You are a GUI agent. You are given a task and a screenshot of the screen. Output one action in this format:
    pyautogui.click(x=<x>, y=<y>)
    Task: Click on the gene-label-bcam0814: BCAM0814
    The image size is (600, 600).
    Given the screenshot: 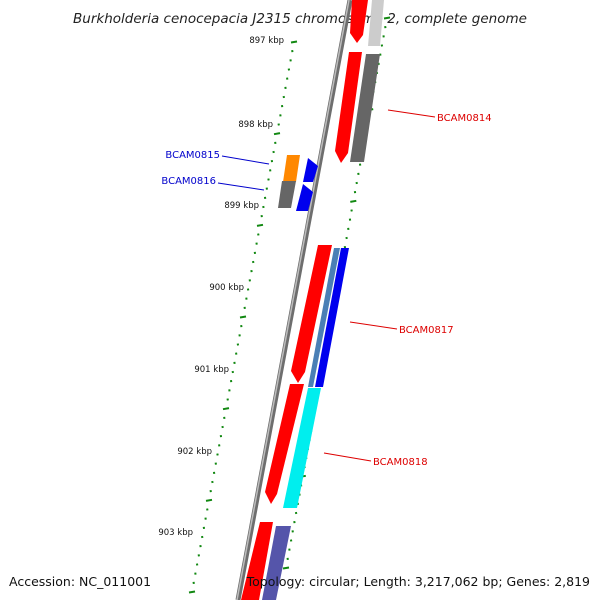 What is the action you would take?
    pyautogui.click(x=464, y=118)
    